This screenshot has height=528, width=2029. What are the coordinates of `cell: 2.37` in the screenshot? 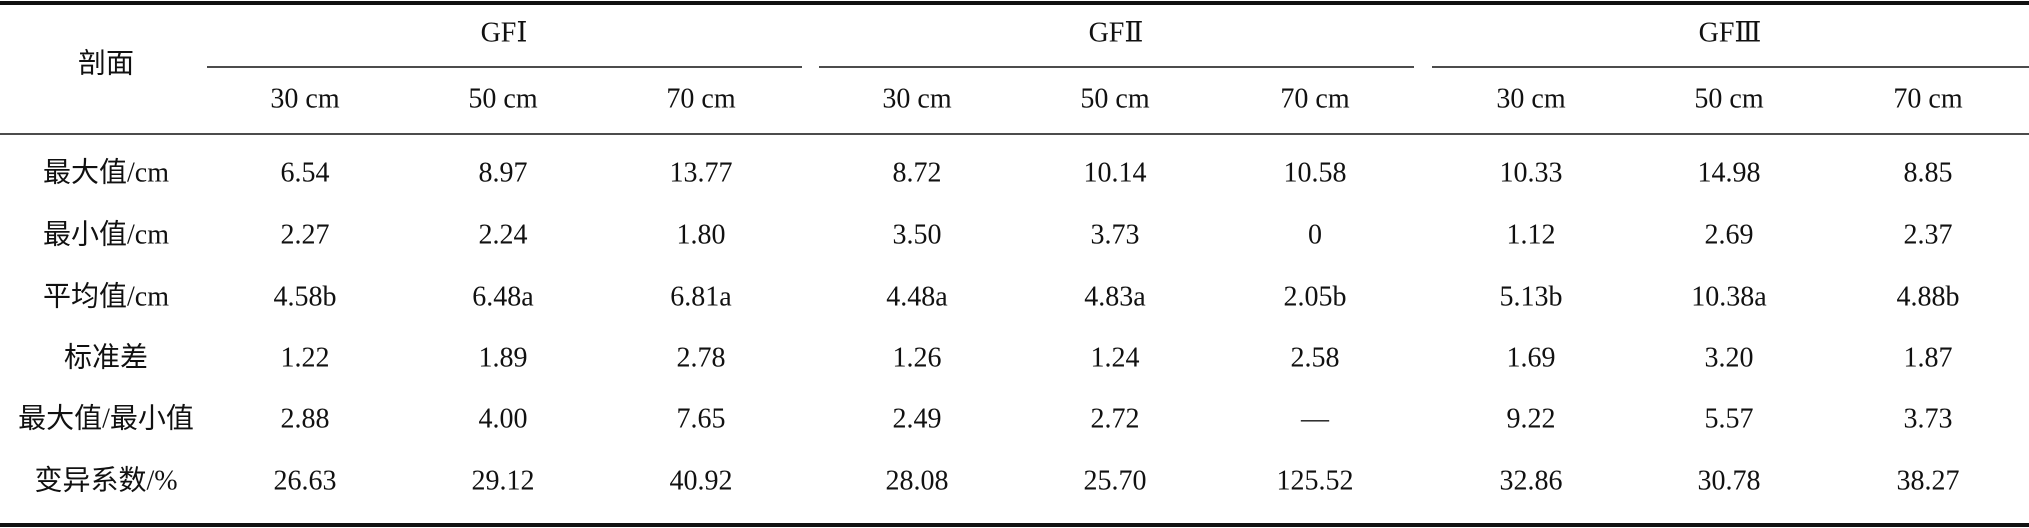 It's located at (1928, 234).